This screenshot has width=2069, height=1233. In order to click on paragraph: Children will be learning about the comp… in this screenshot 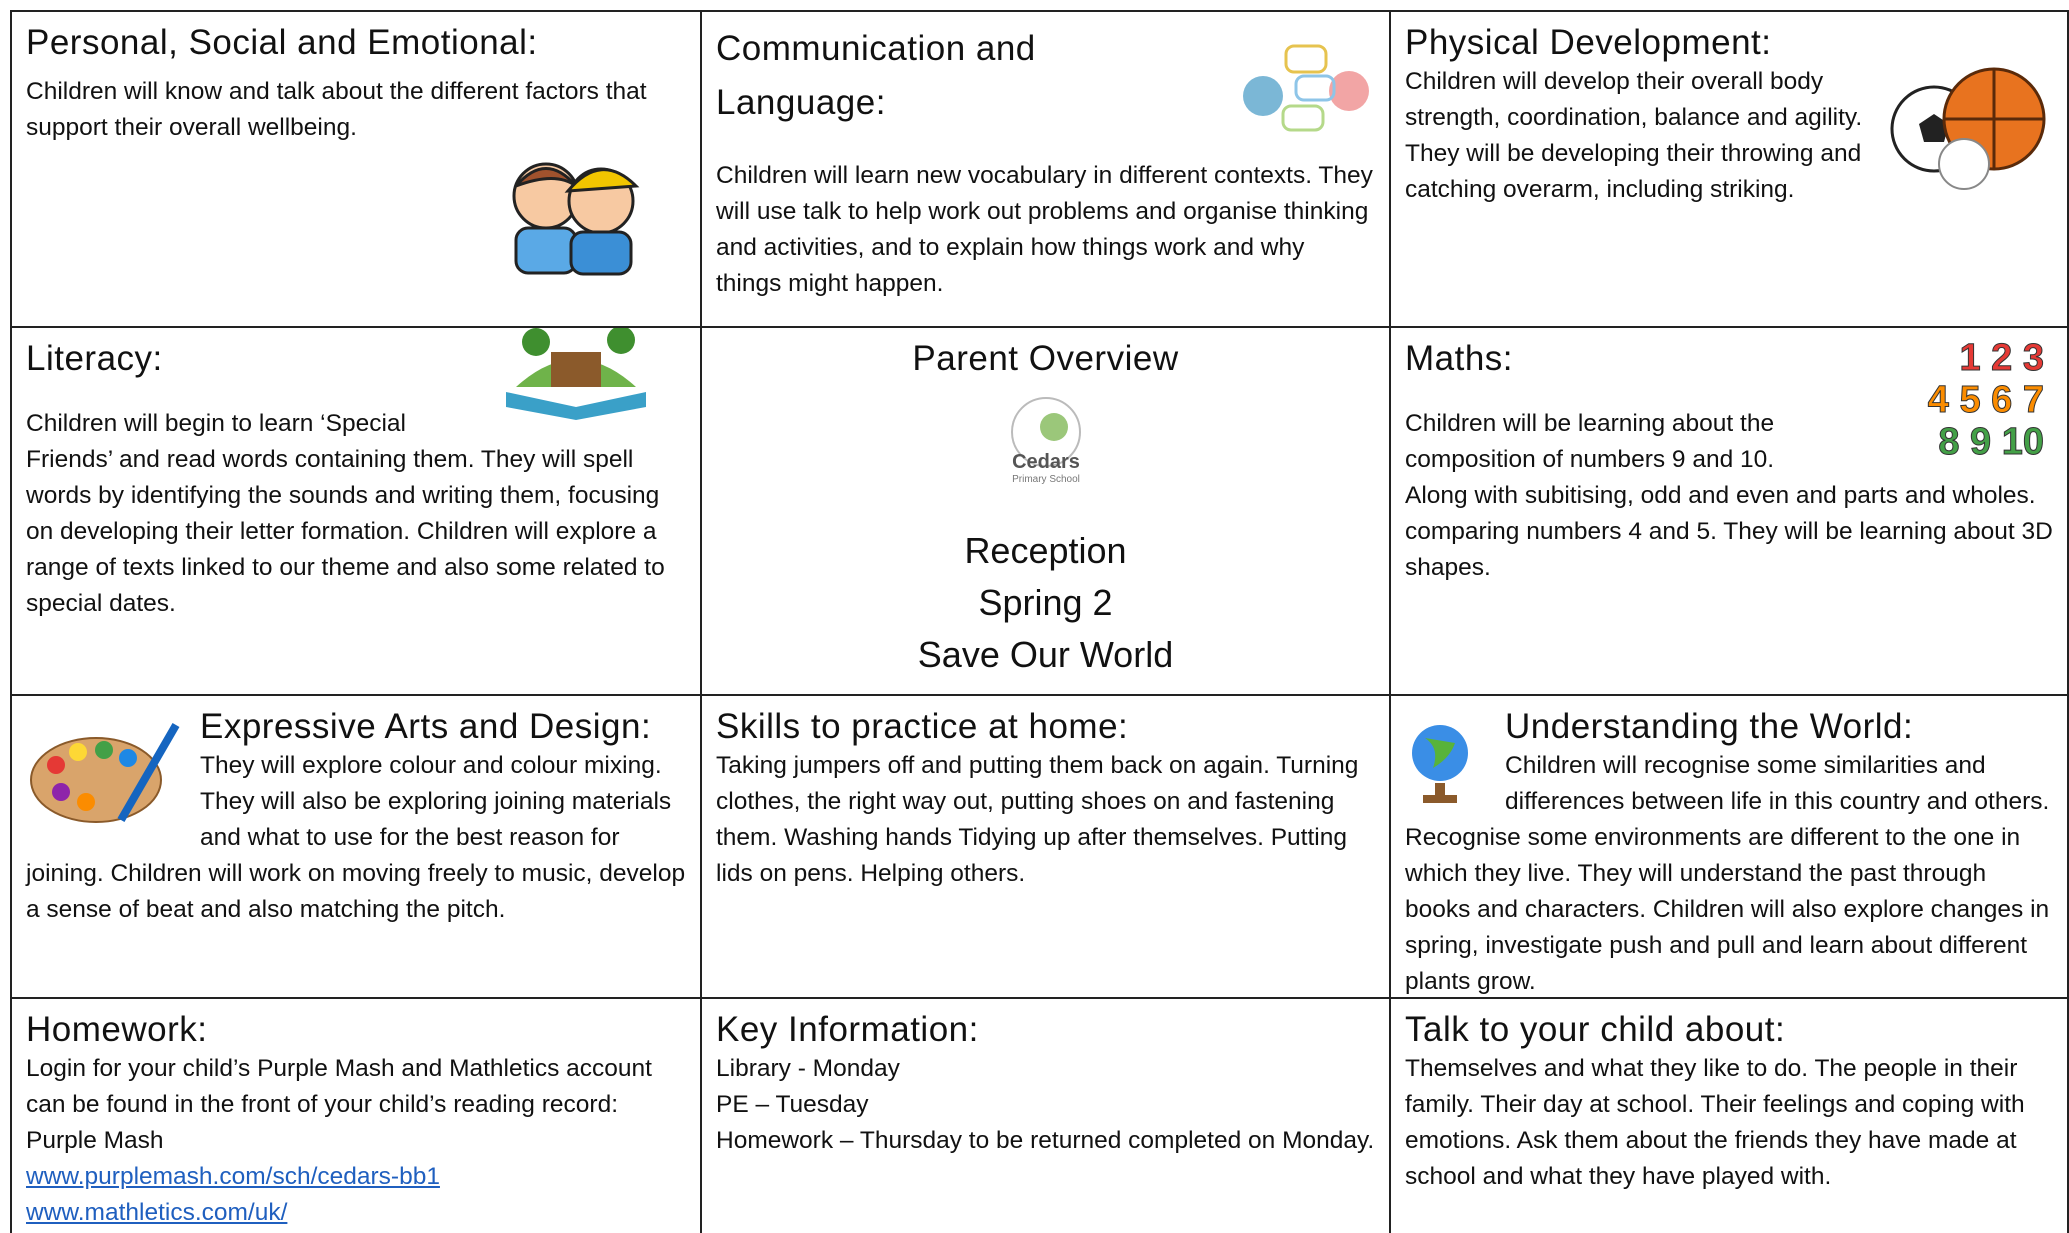, I will do `click(1590, 441)`.